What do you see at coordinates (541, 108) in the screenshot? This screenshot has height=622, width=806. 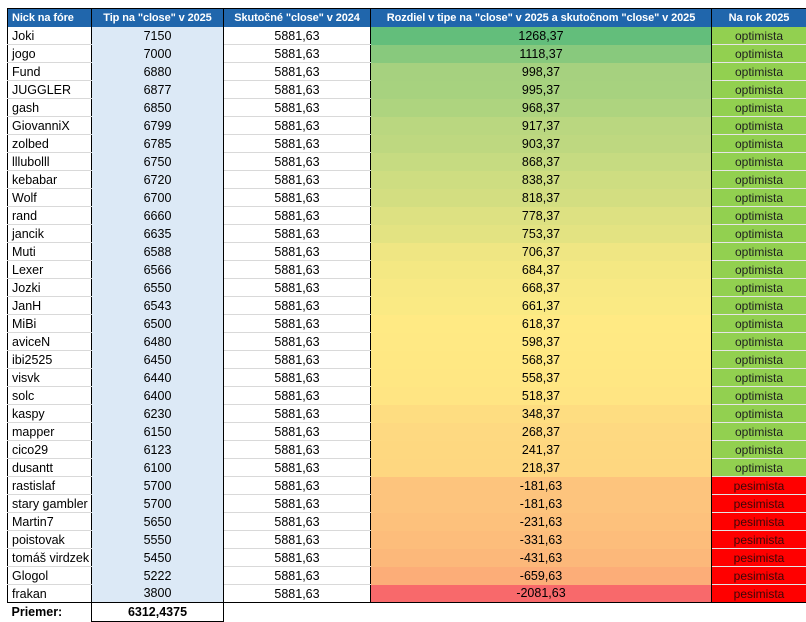 I see `diff-cell: 968,37` at bounding box center [541, 108].